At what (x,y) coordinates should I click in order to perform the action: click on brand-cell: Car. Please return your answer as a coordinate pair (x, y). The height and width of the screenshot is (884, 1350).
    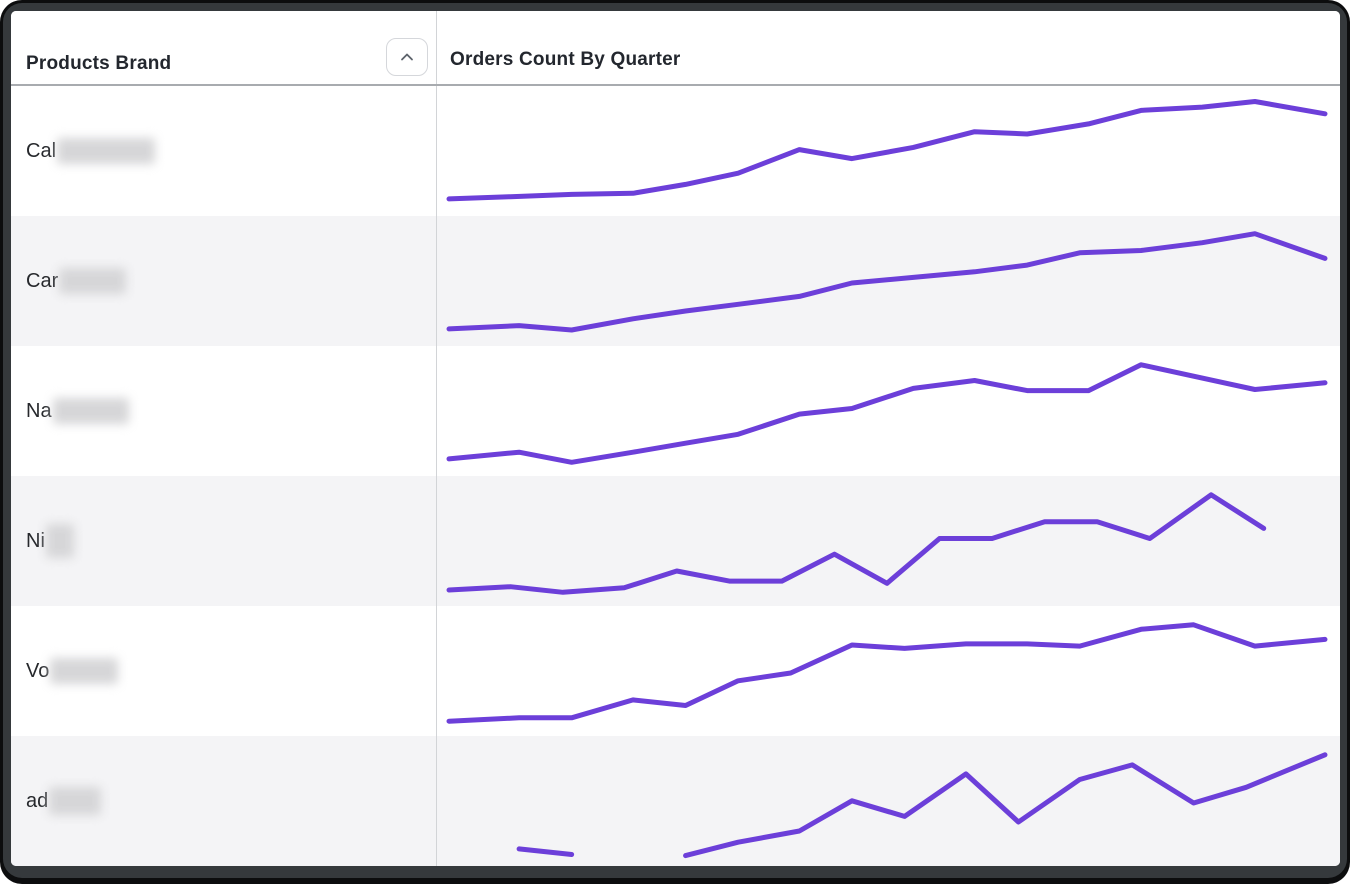
    Looking at the image, I should click on (224, 281).